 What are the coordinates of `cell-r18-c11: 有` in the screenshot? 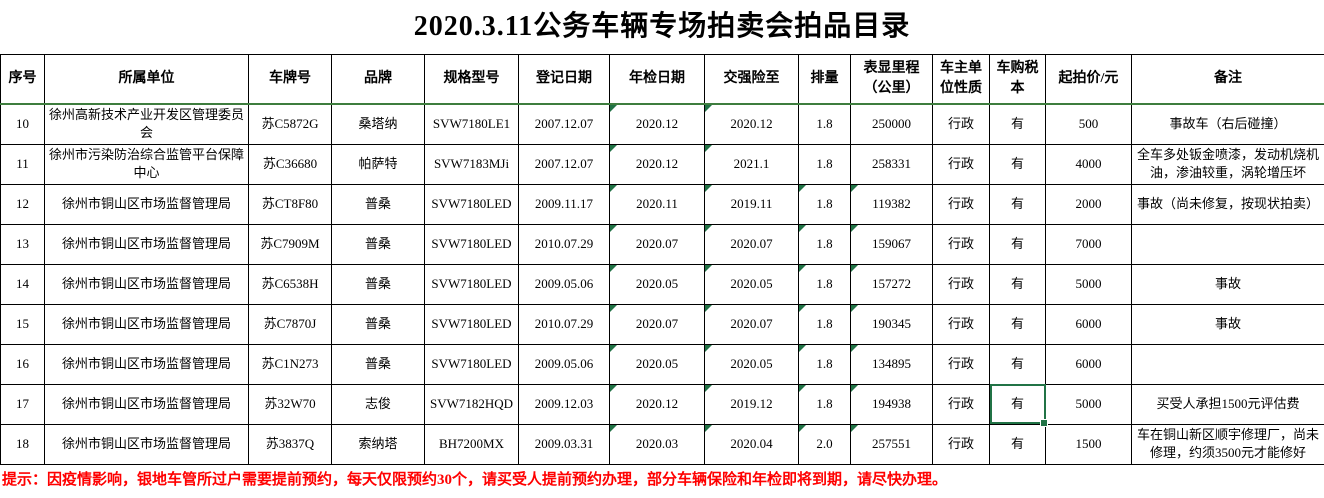 It's located at (1017, 444).